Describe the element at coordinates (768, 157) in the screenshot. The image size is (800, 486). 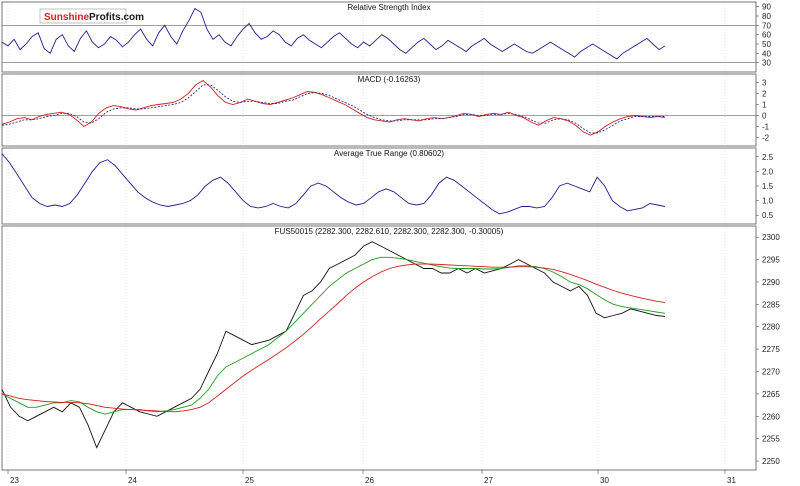
I see `y-tick-label: 2.5` at that location.